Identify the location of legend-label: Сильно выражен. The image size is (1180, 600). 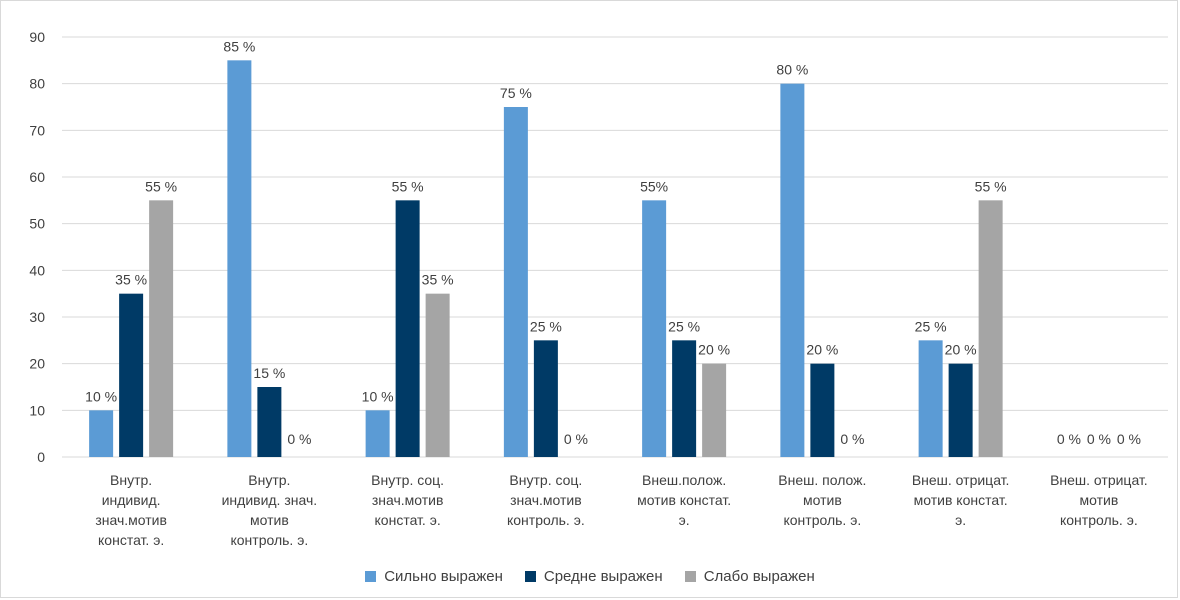
(443, 576).